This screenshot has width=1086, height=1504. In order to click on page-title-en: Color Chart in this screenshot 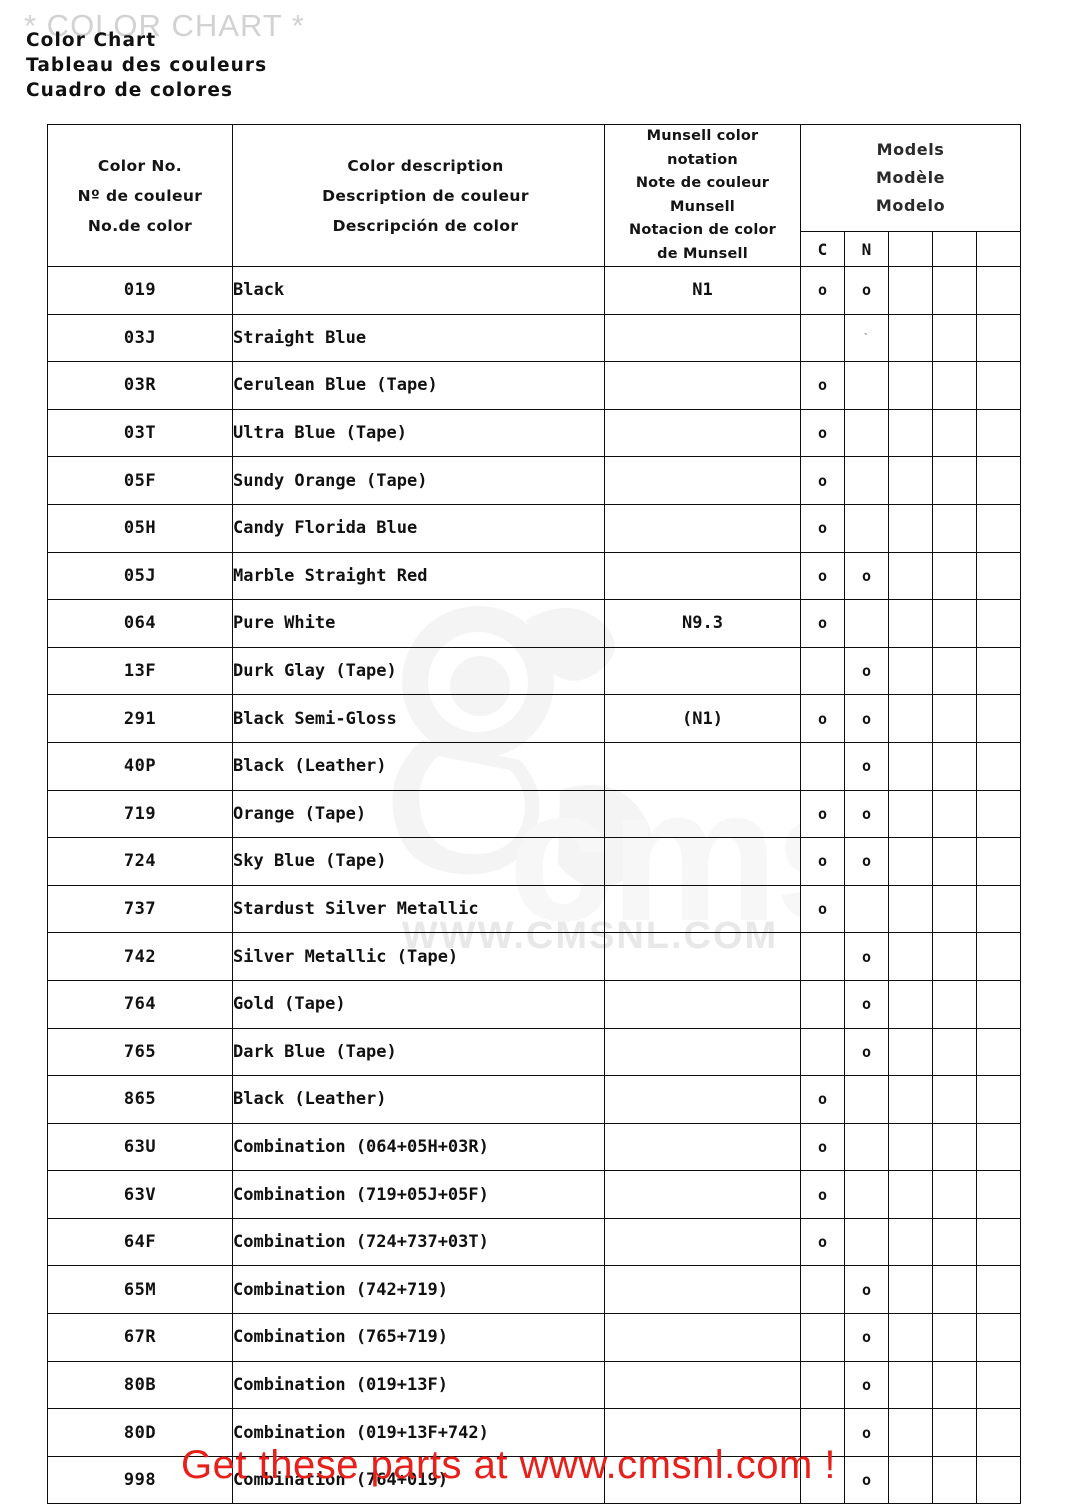, I will do `click(91, 40)`.